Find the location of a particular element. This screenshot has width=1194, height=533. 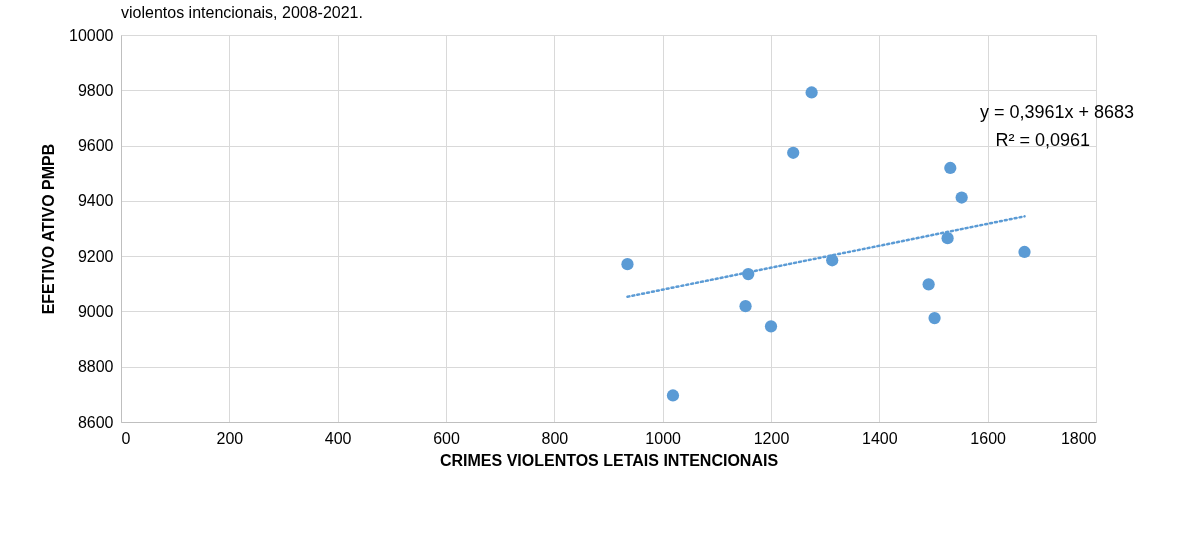

x-tick-label: 1000 is located at coordinates (663, 438).